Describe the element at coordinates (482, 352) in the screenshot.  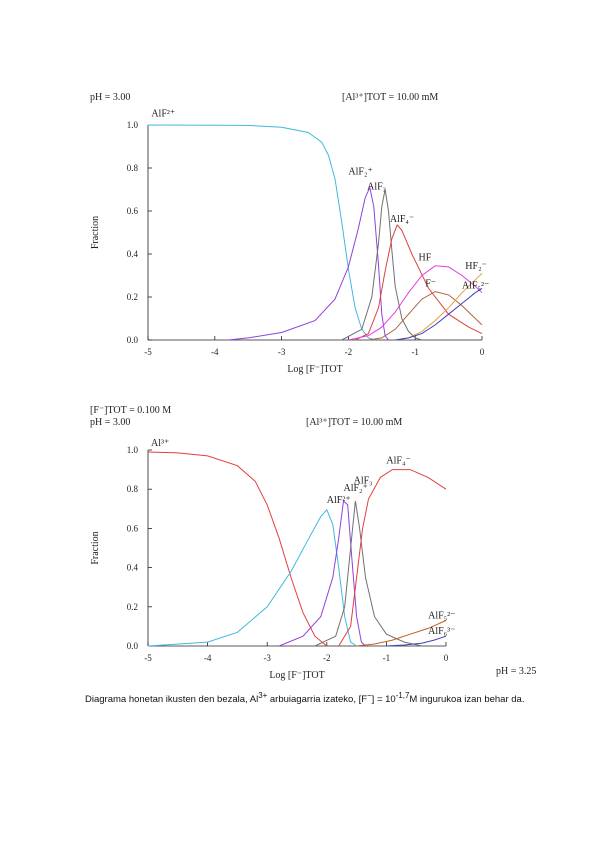
I see `chart1-x-tick-label: 0` at that location.